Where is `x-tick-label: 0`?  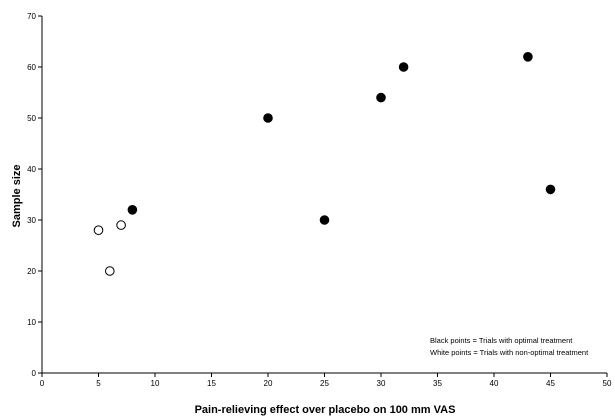
x-tick-label: 0 is located at coordinates (42, 383).